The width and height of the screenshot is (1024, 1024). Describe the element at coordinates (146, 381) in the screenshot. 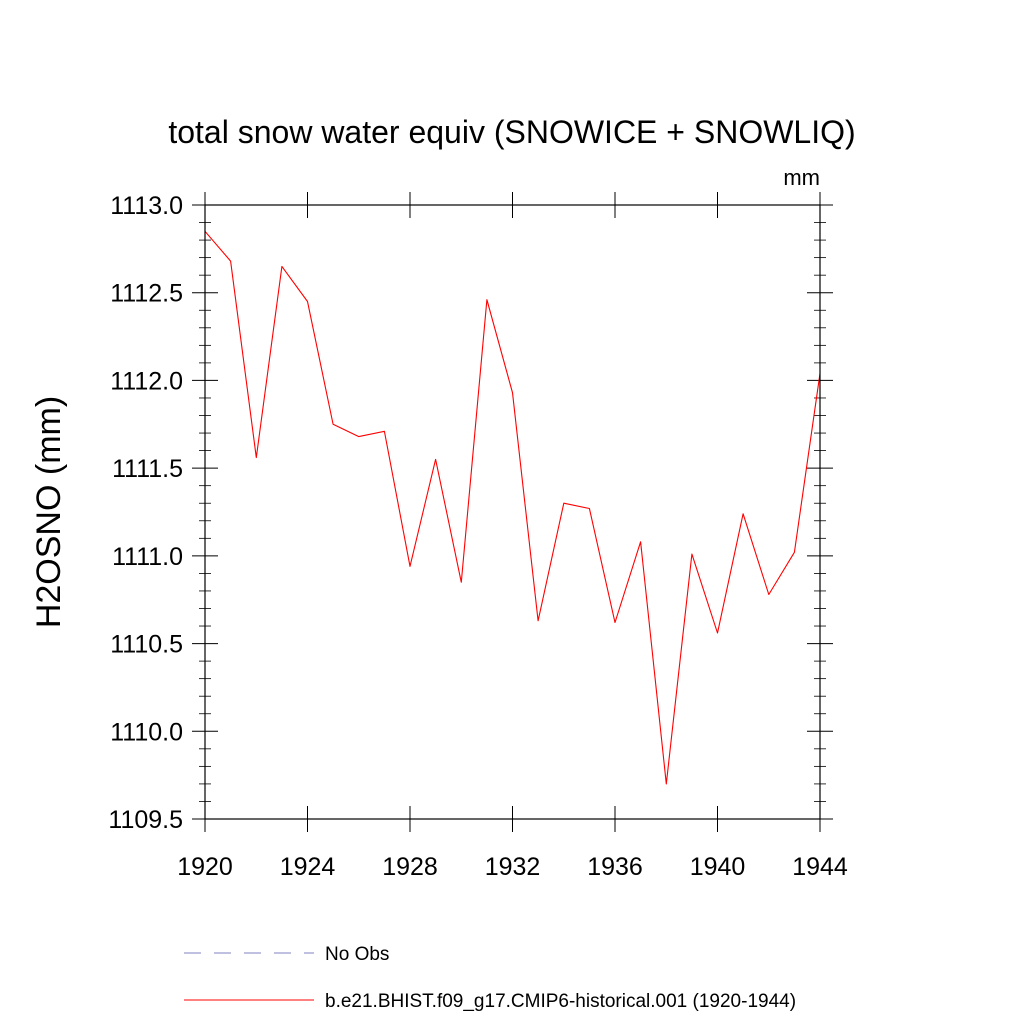

I see `y-tick-label: 1112.0` at that location.